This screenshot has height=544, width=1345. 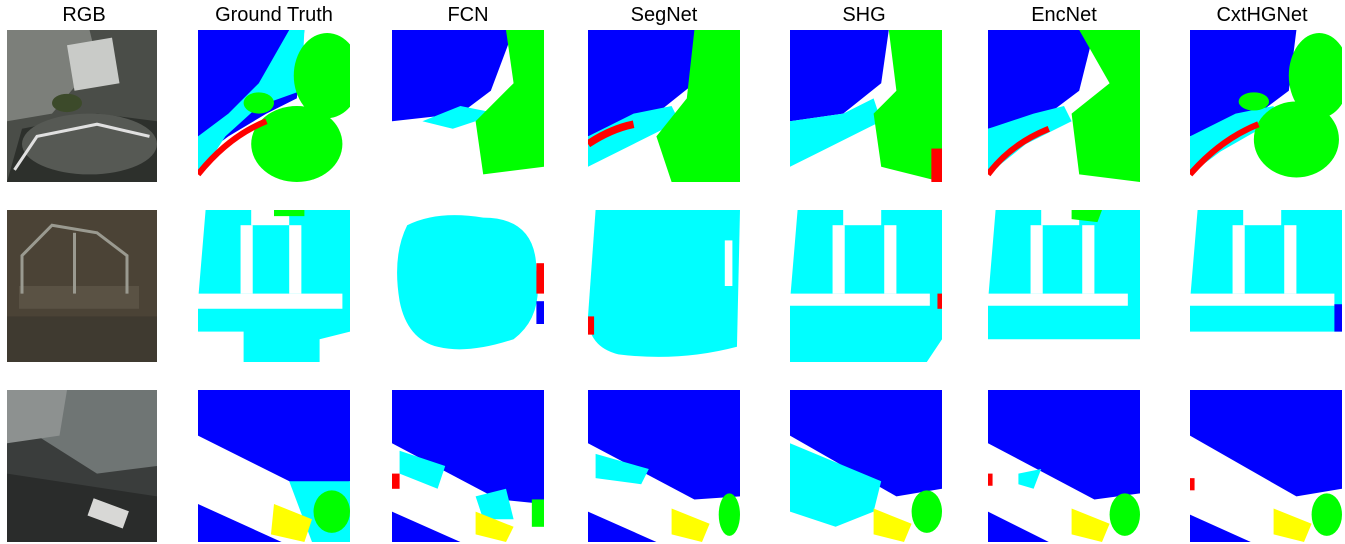 I want to click on column-title-shg: SHG, so click(x=864, y=15).